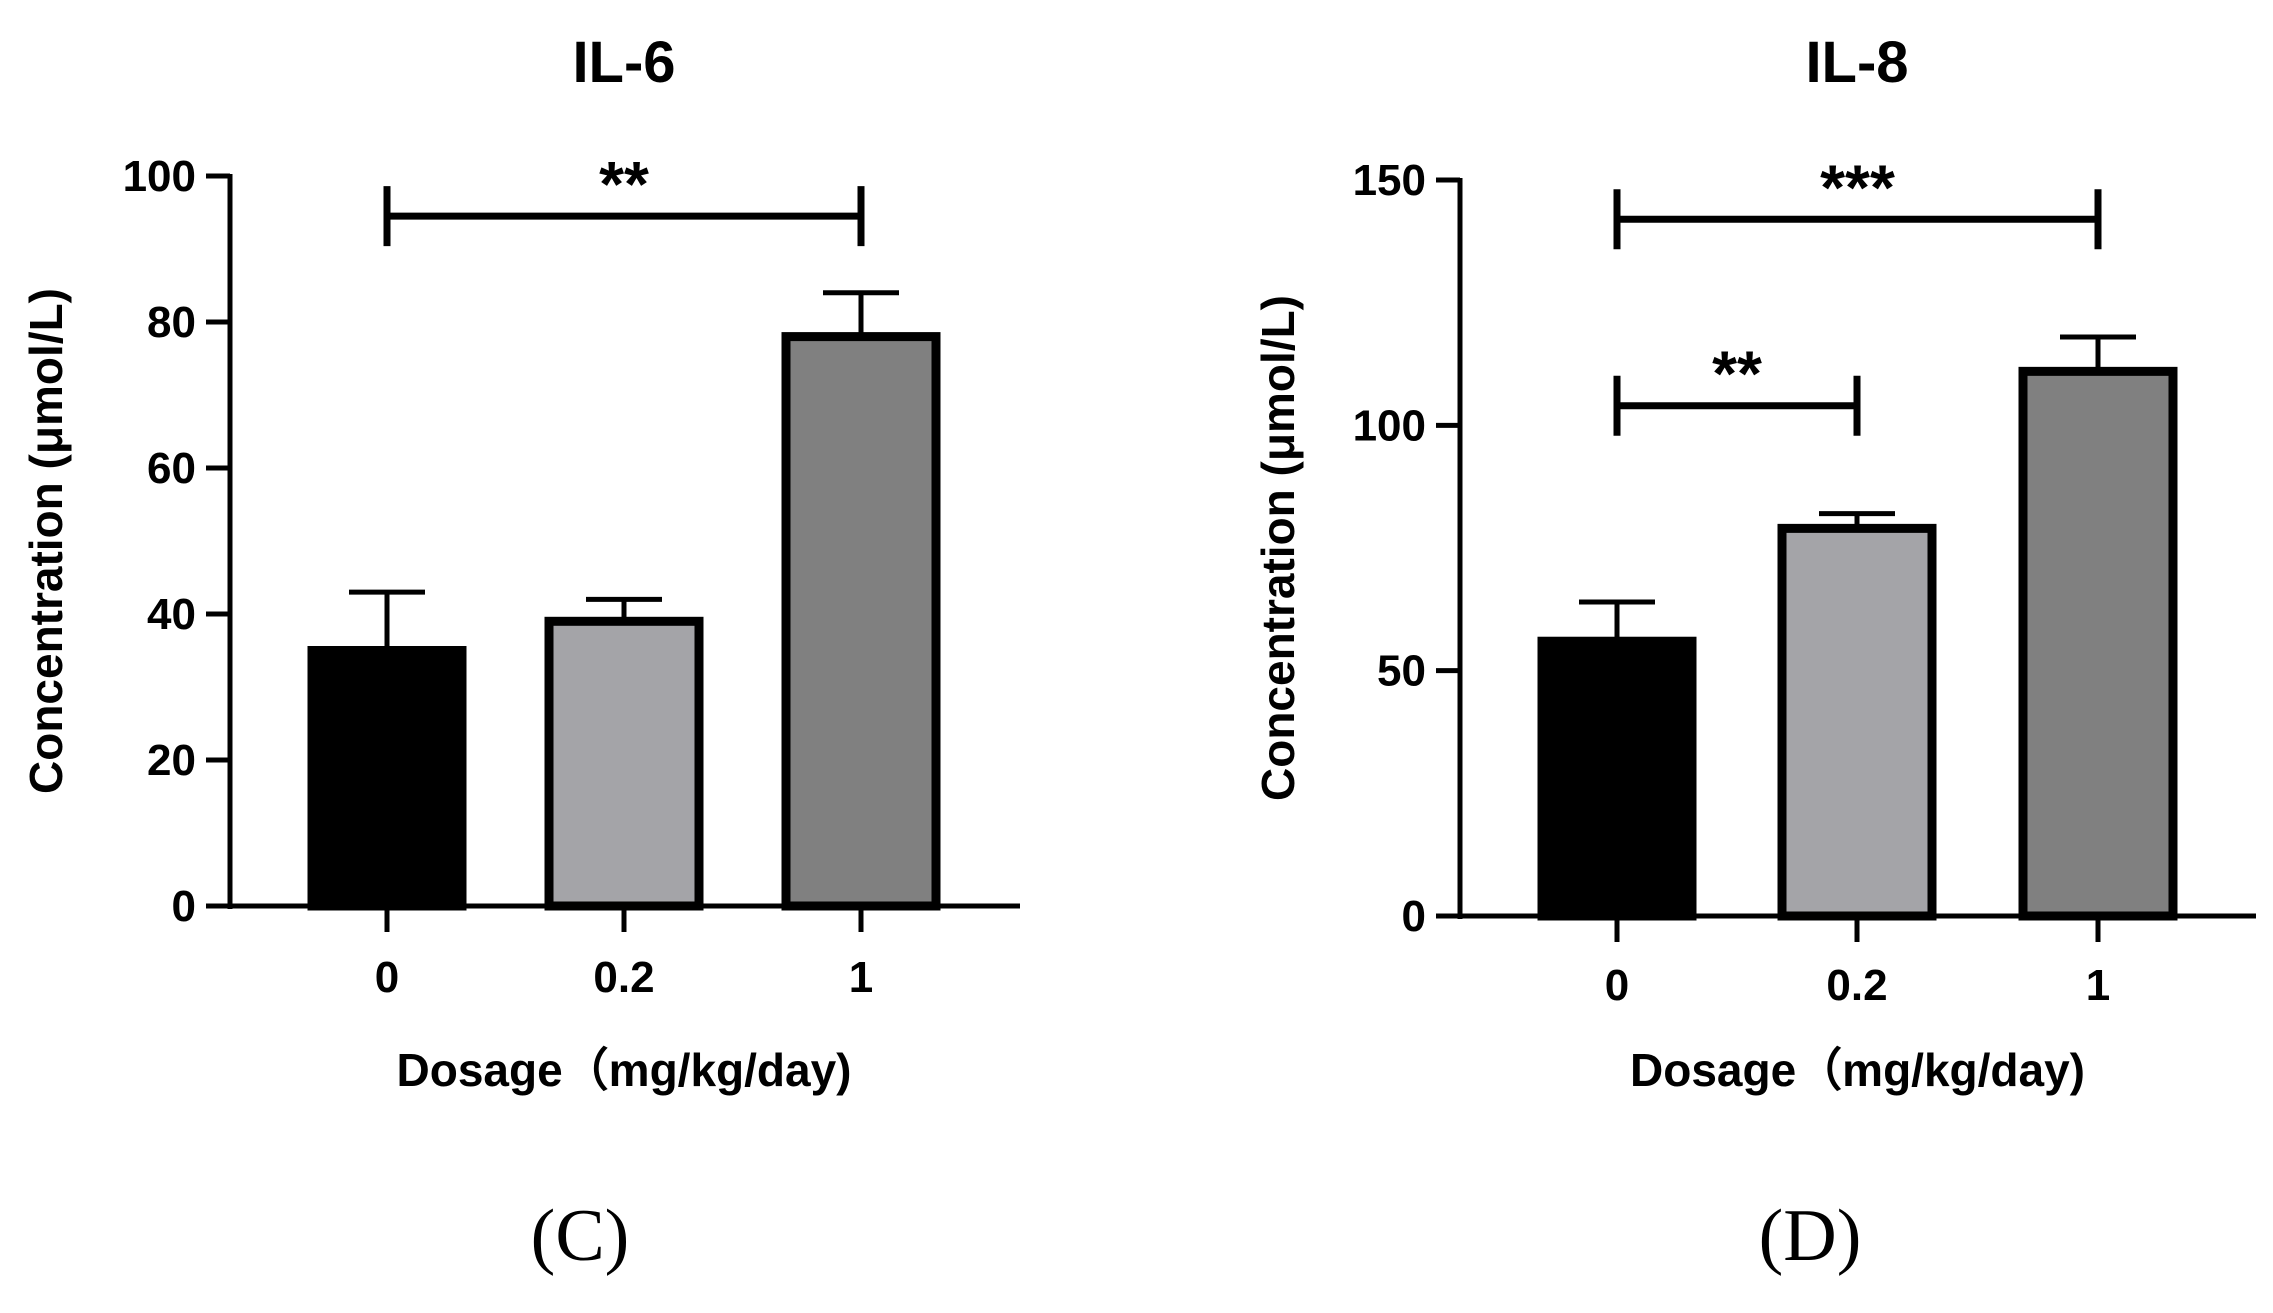 The width and height of the screenshot is (2273, 1313). I want to click on y-tick-label: 20, so click(171, 760).